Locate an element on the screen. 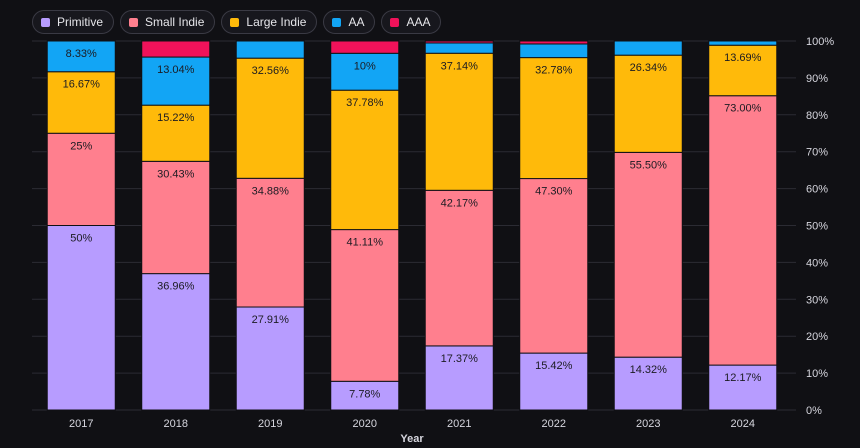 The height and width of the screenshot is (448, 860). data-label: 30.43% is located at coordinates (176, 174).